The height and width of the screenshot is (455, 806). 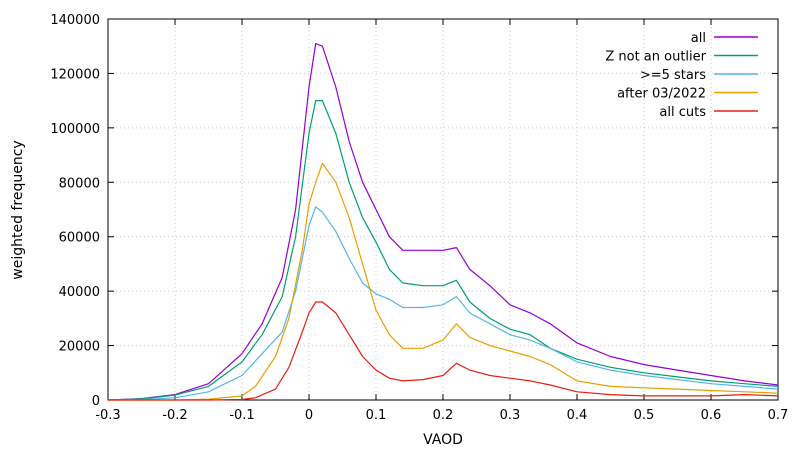 What do you see at coordinates (79, 292) in the screenshot?
I see `y-tick-label: 40000` at bounding box center [79, 292].